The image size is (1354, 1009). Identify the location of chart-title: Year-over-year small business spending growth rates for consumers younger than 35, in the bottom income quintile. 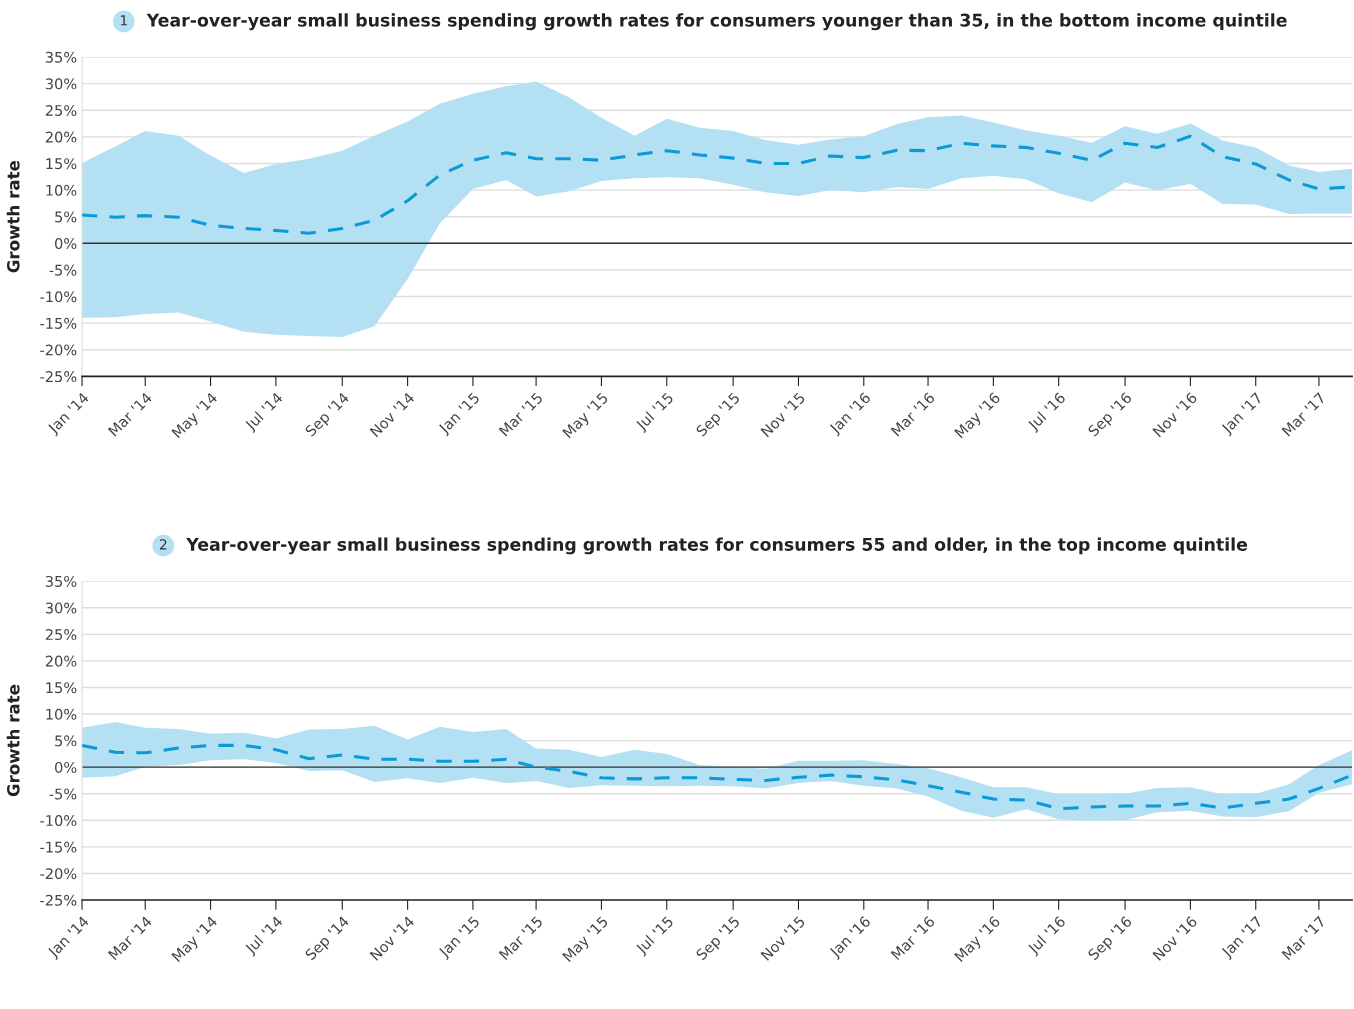
(716, 22).